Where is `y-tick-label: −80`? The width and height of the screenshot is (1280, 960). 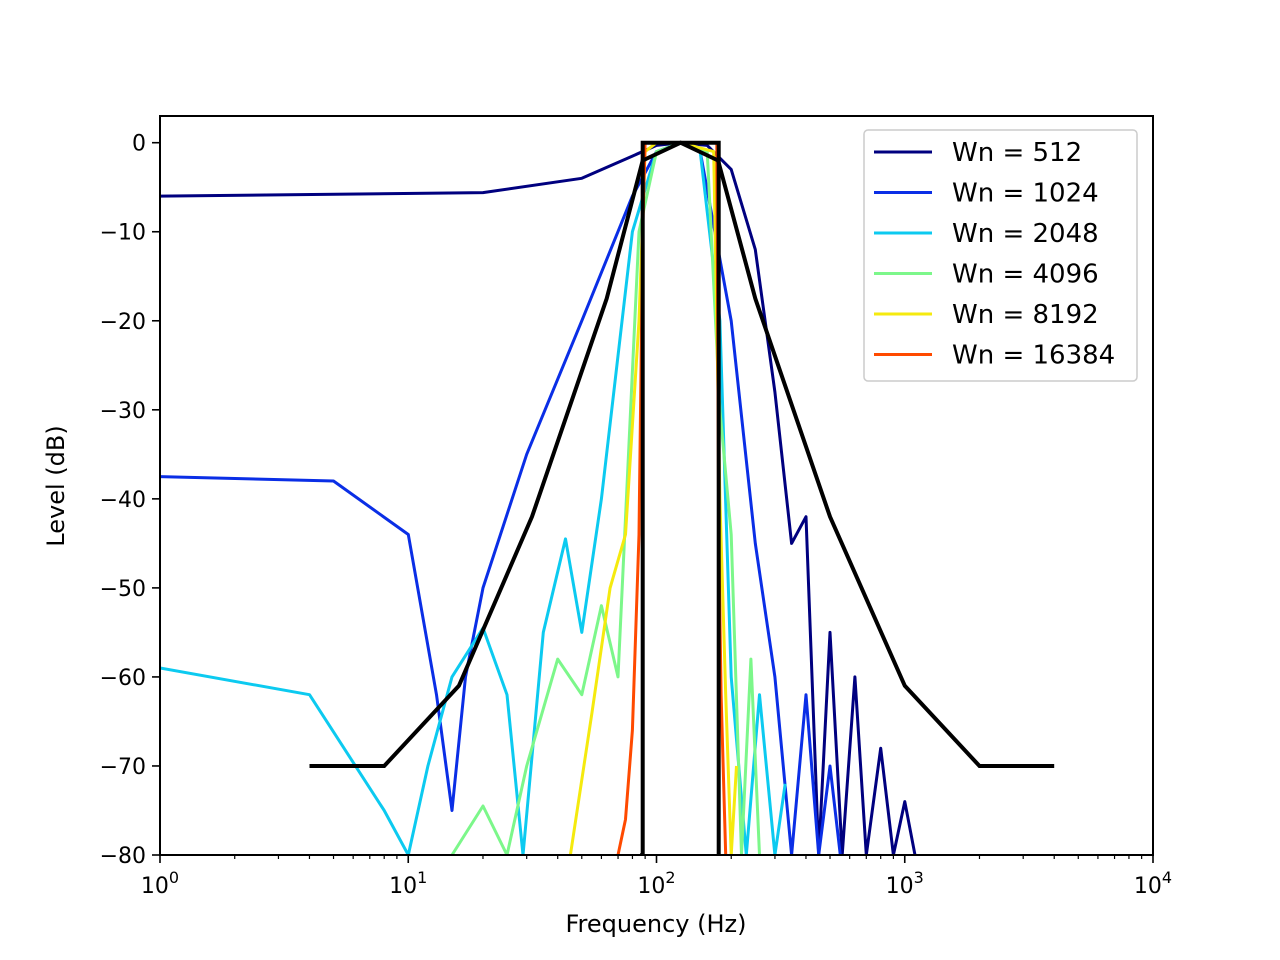 y-tick-label: −80 is located at coordinates (123, 856).